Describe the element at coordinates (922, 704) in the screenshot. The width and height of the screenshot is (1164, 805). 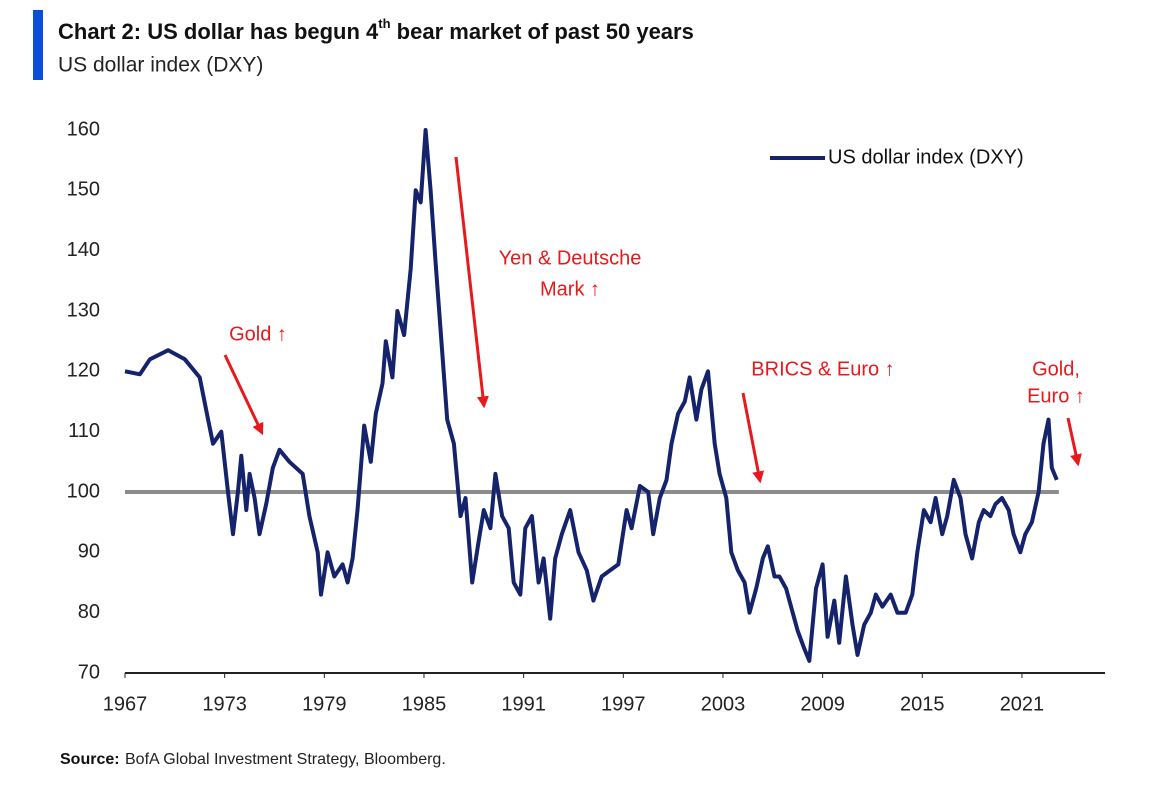
I see `x-tick-label: 2015` at that location.